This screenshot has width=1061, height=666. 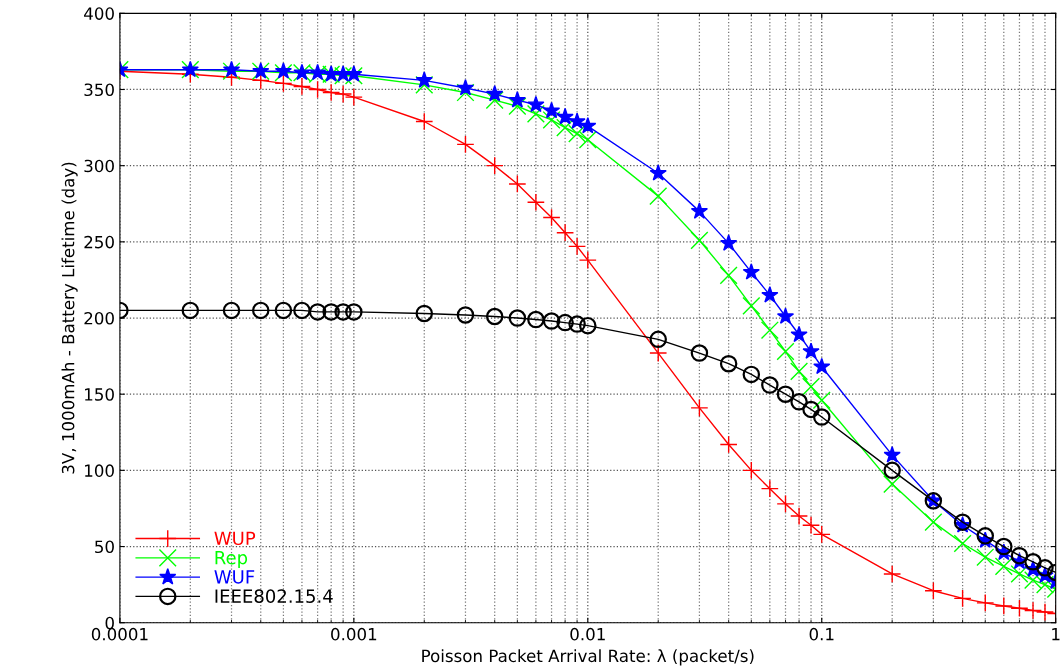 I want to click on legend-label: WUF, so click(x=234, y=577).